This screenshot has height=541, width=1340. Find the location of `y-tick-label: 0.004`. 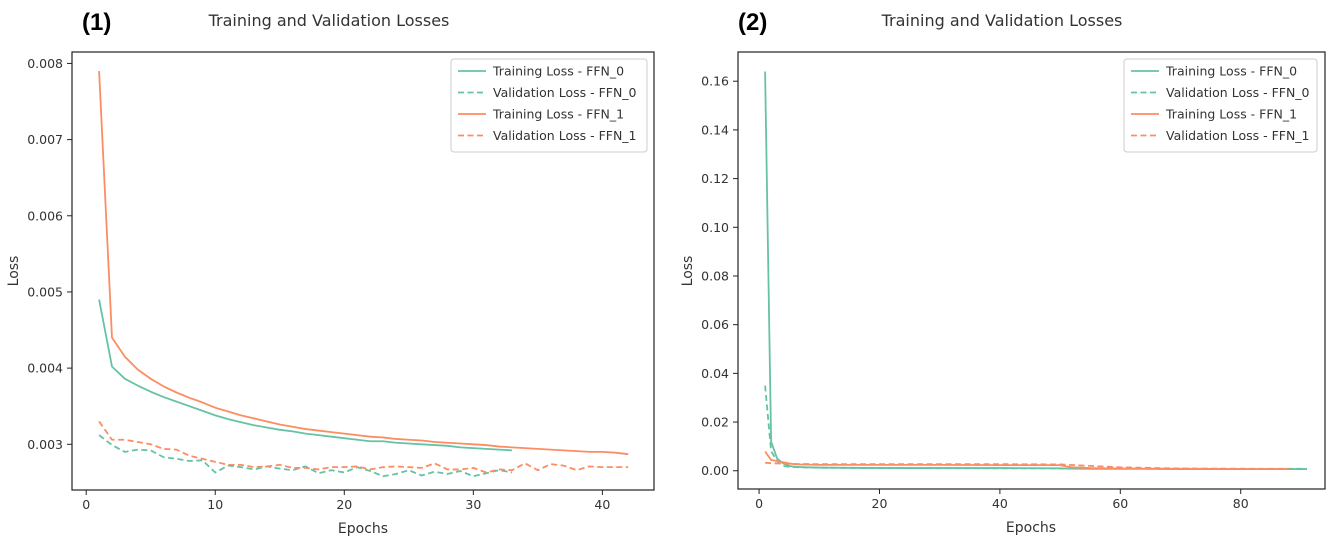

y-tick-label: 0.004 is located at coordinates (45, 368).